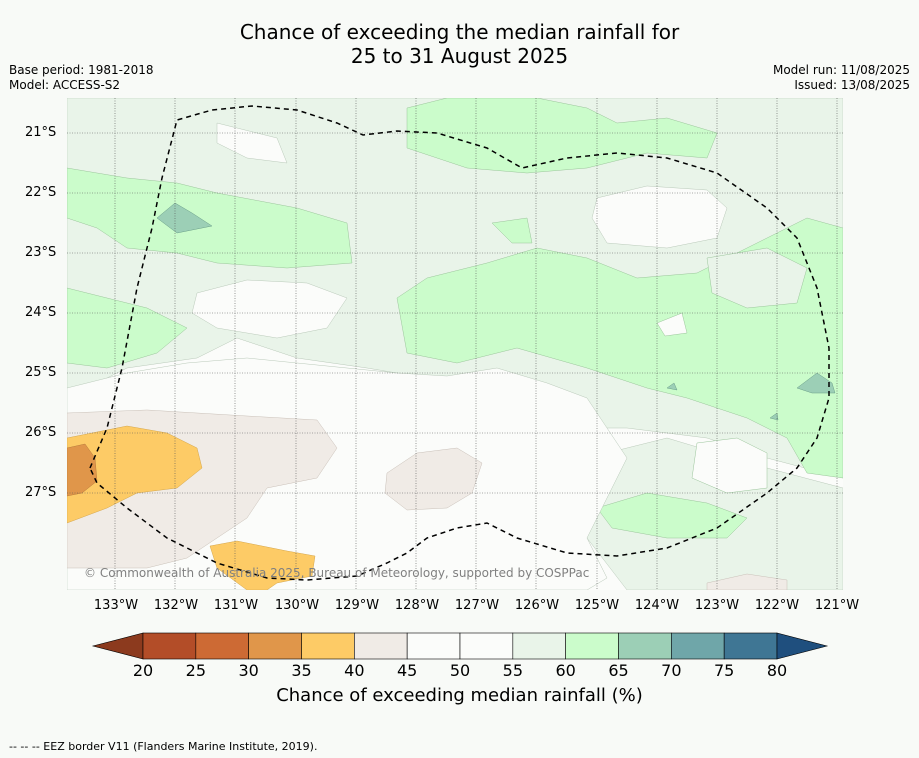 The image size is (919, 758). Describe the element at coordinates (248, 670) in the screenshot. I see `colorbar-tick-label: 30` at that location.